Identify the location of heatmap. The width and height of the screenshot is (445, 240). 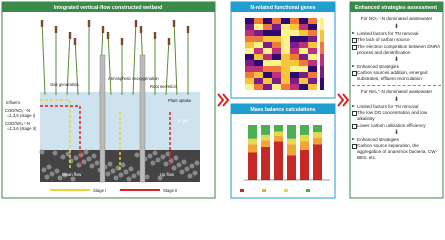
(284, 54).